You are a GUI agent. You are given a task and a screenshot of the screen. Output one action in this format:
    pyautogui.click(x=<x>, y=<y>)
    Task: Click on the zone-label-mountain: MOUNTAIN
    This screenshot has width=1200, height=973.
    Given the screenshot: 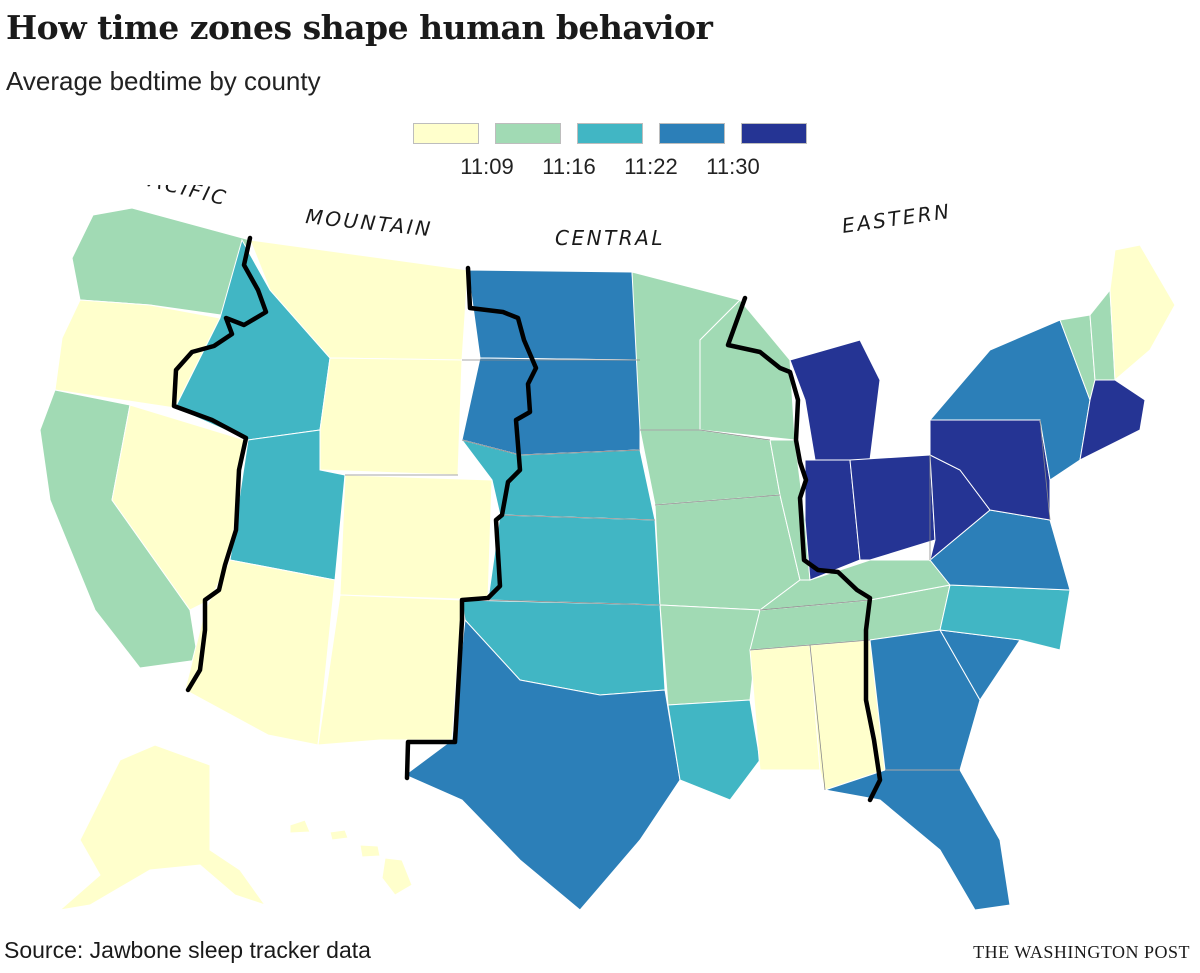 What is the action you would take?
    pyautogui.click(x=368, y=222)
    